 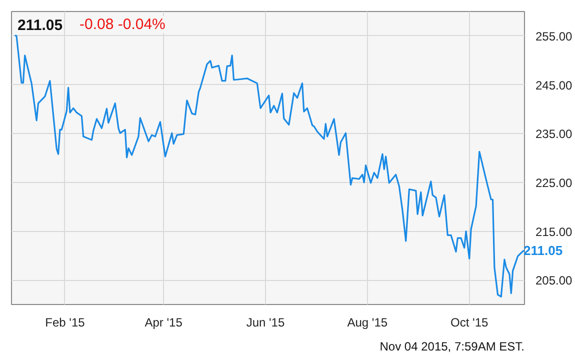 What do you see at coordinates (163, 323) in the screenshot?
I see `x-tick-label: Apr '15` at bounding box center [163, 323].